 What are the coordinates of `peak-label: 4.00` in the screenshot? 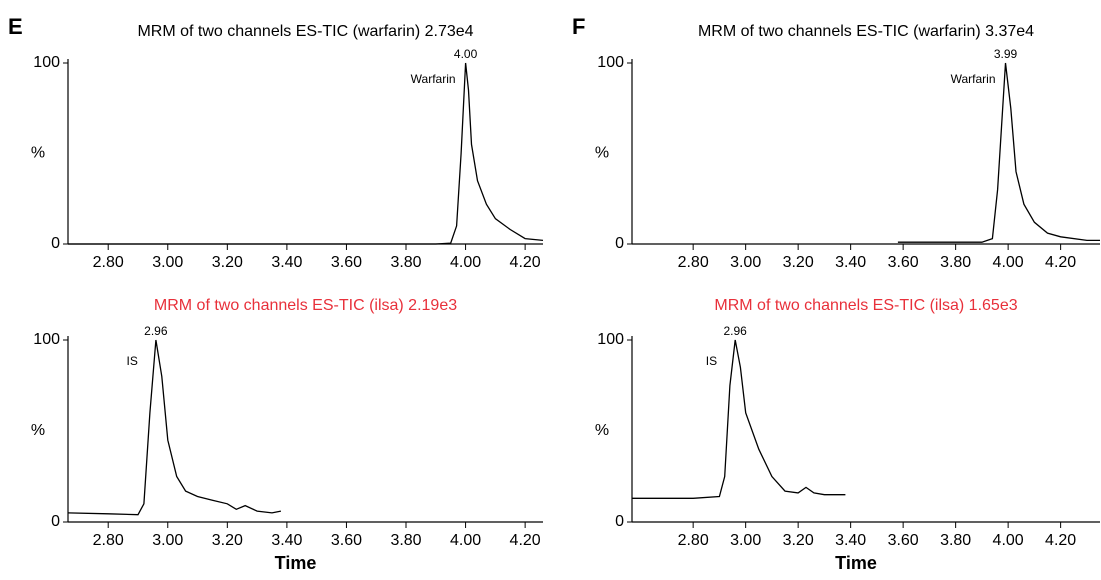 It's located at (466, 54).